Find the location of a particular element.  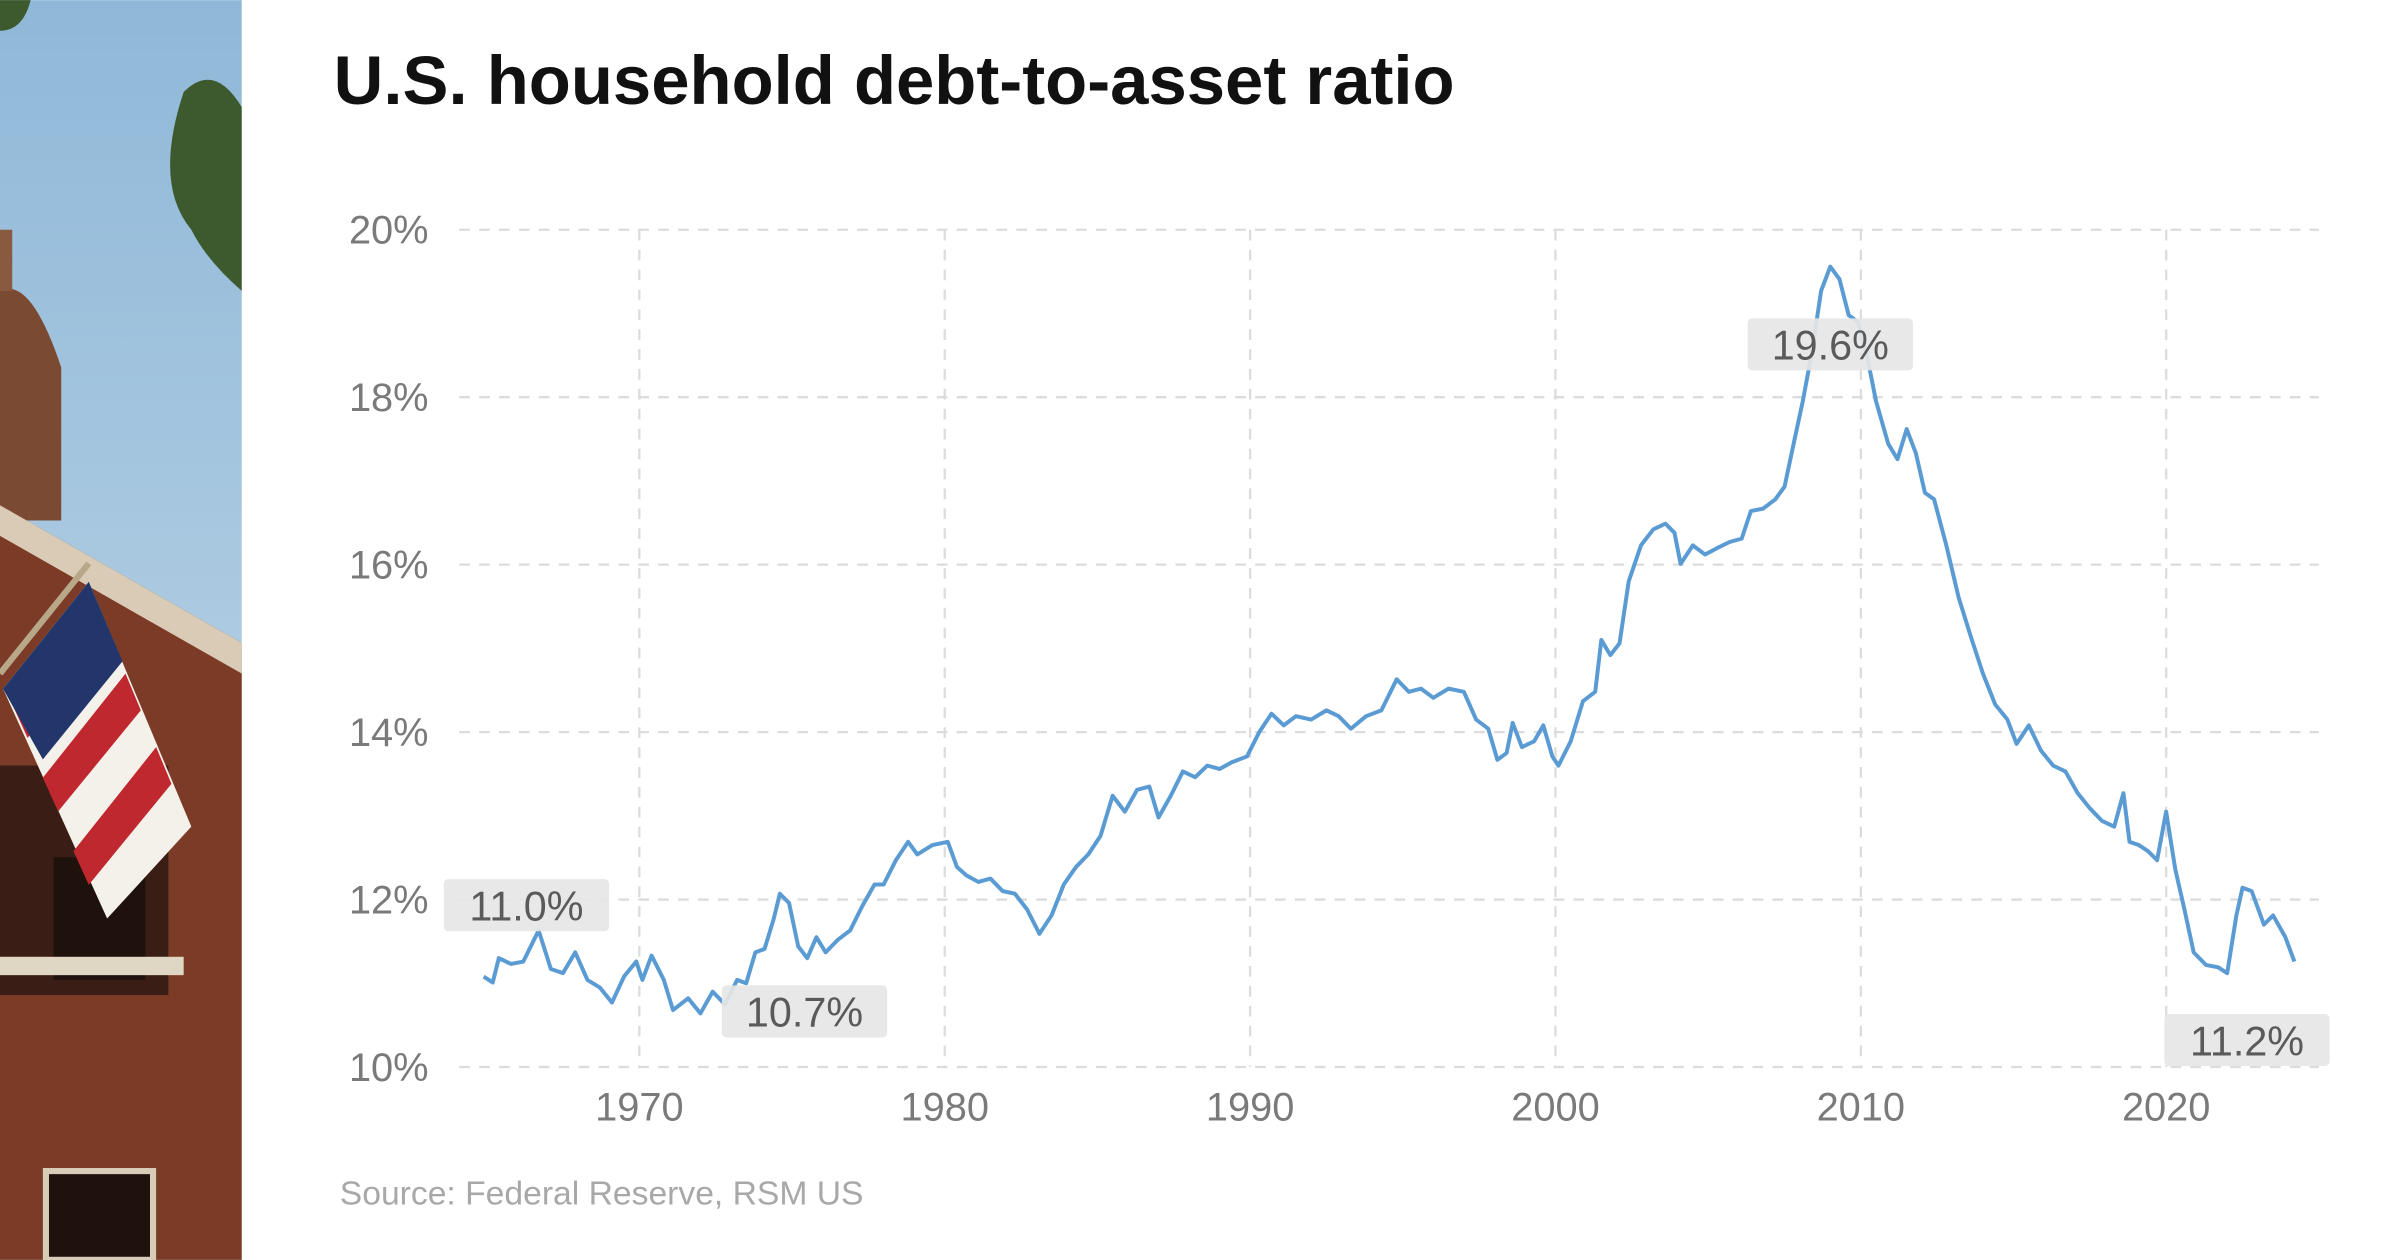

data-label-text: 10.7% is located at coordinates (804, 1013).